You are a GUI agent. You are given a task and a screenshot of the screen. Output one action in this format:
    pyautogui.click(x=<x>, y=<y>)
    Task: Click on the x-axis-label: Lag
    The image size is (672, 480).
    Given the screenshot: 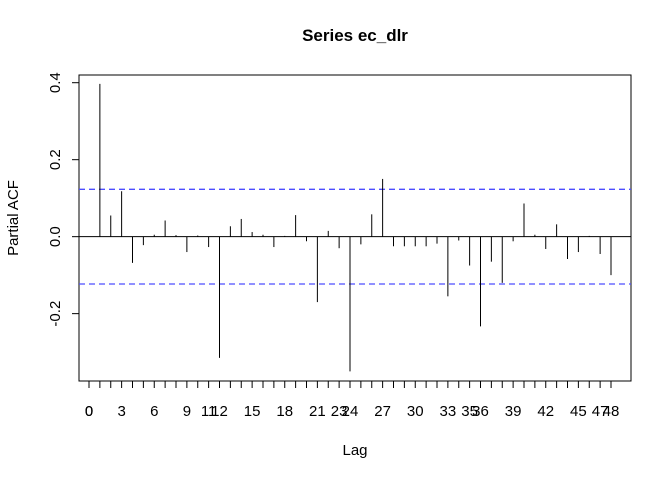 What is the action you would take?
    pyautogui.click(x=354, y=450)
    